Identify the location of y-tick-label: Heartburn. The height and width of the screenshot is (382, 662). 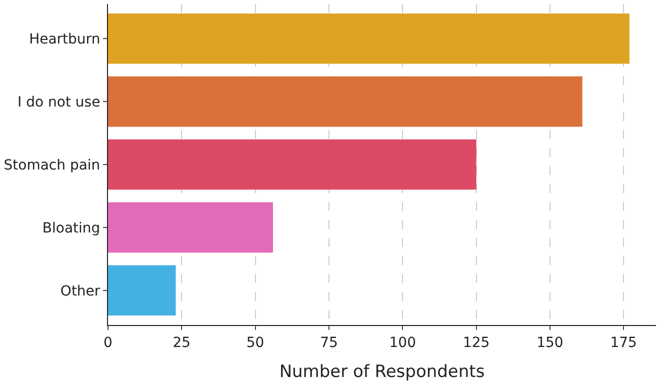
(64, 40).